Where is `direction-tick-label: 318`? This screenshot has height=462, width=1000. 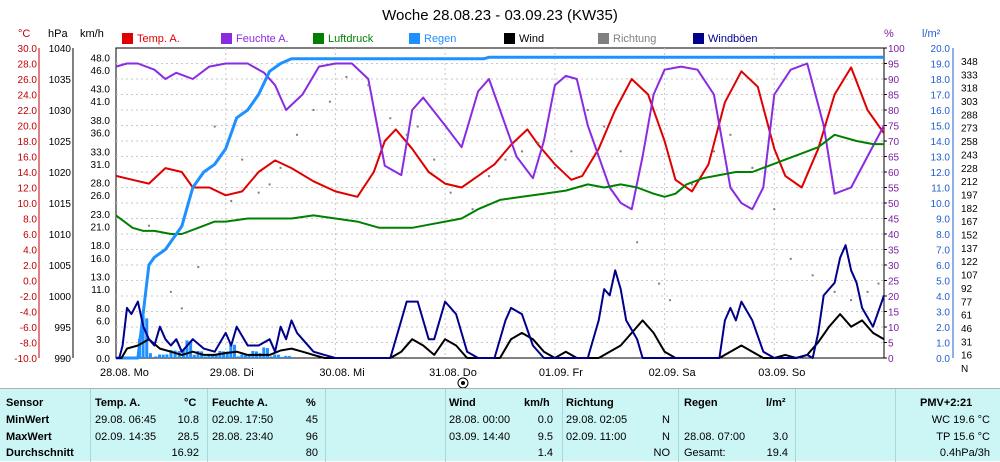
direction-tick-label: 318 is located at coordinates (969, 89).